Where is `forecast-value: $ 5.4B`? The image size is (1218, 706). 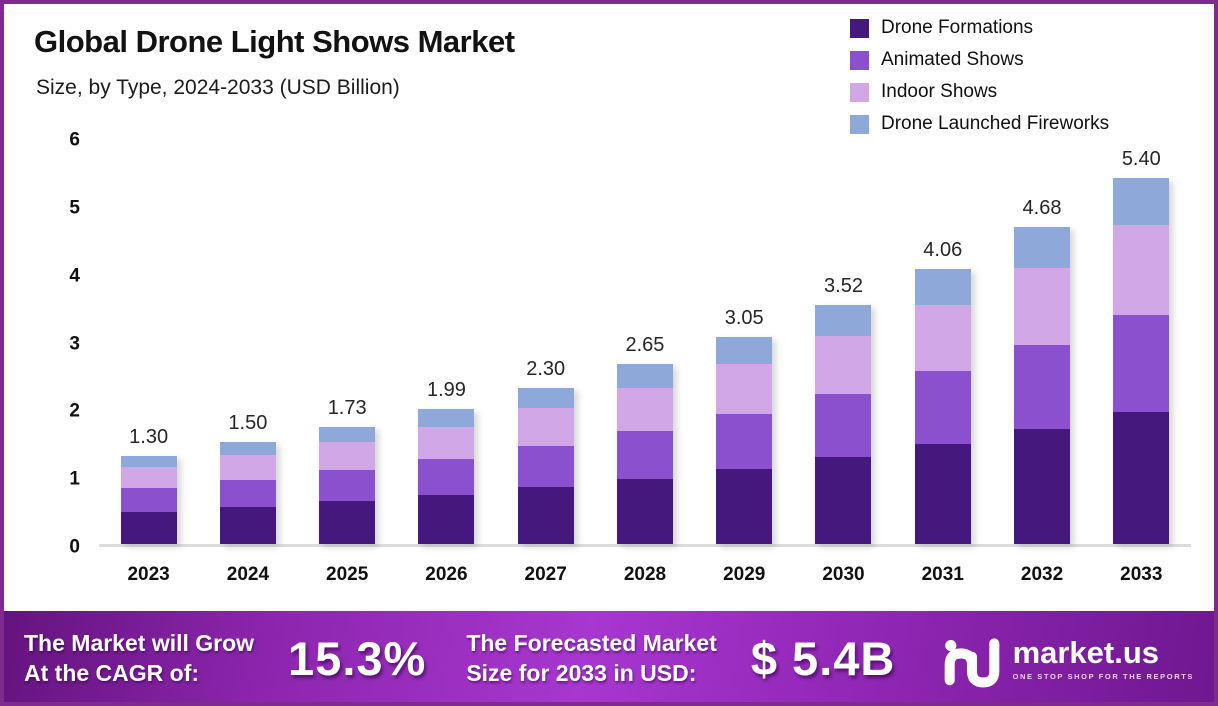
forecast-value: $ 5.4B is located at coordinates (823, 658).